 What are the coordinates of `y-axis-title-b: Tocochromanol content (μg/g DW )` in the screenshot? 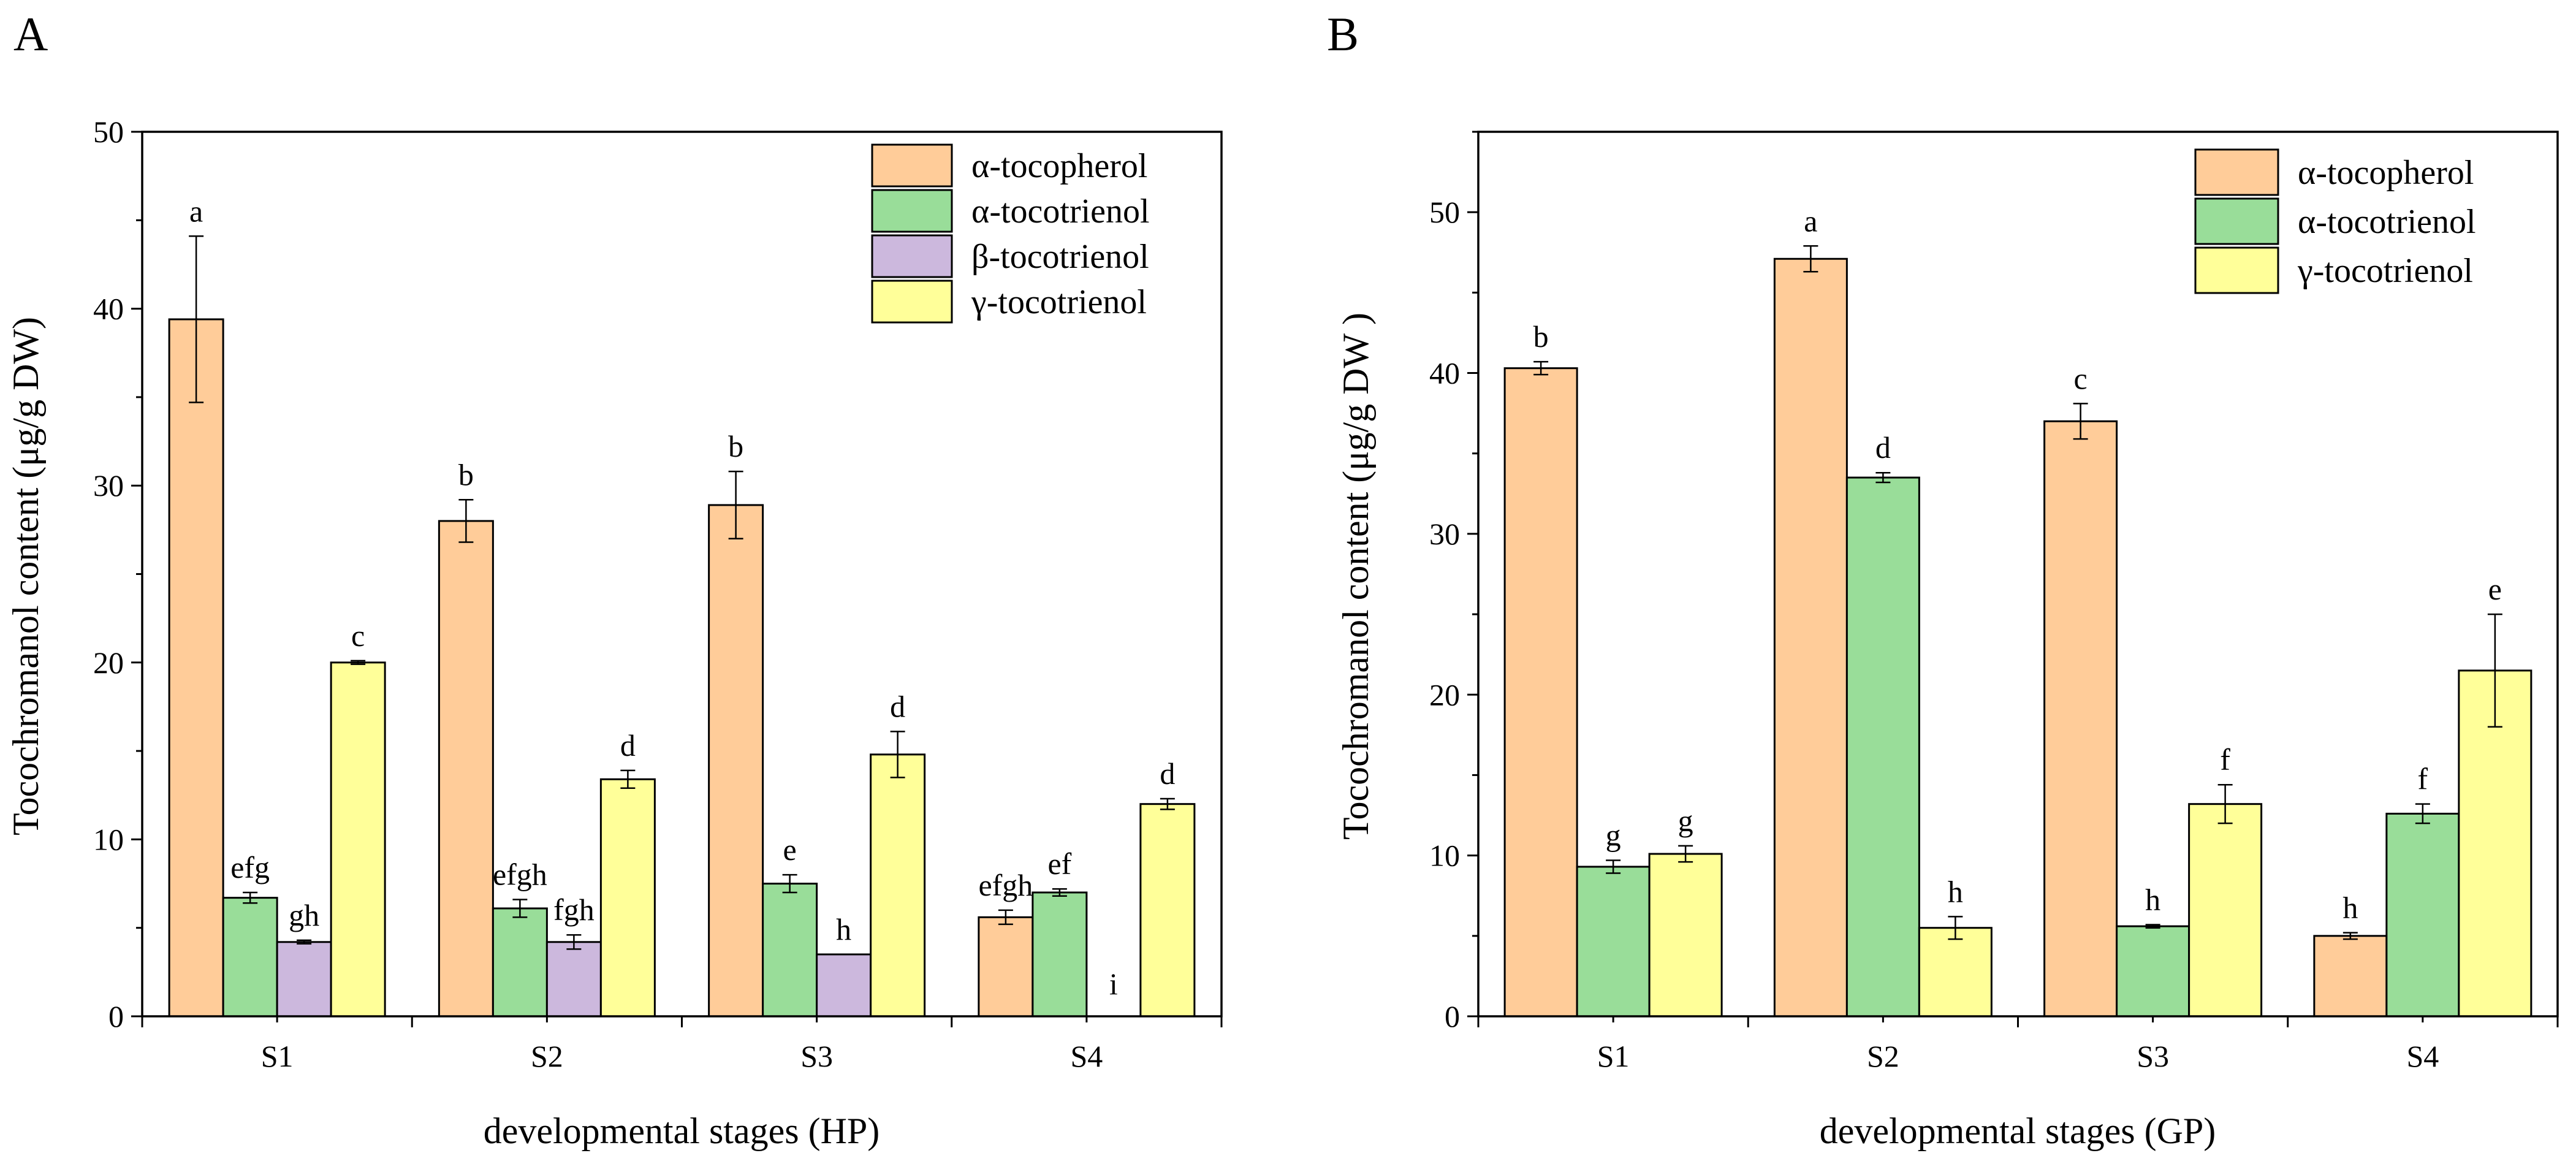 It's located at (1355, 576).